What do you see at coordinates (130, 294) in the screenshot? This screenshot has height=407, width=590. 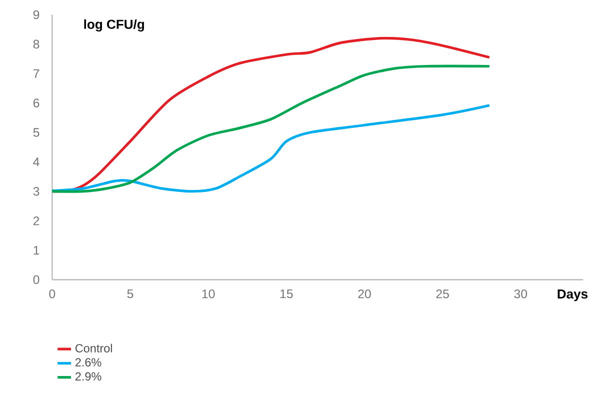 I see `x-tick-label: 5` at bounding box center [130, 294].